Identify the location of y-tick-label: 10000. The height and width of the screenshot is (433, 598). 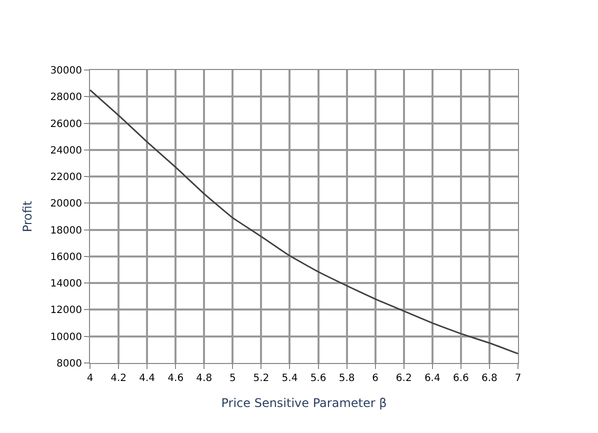
(66, 337).